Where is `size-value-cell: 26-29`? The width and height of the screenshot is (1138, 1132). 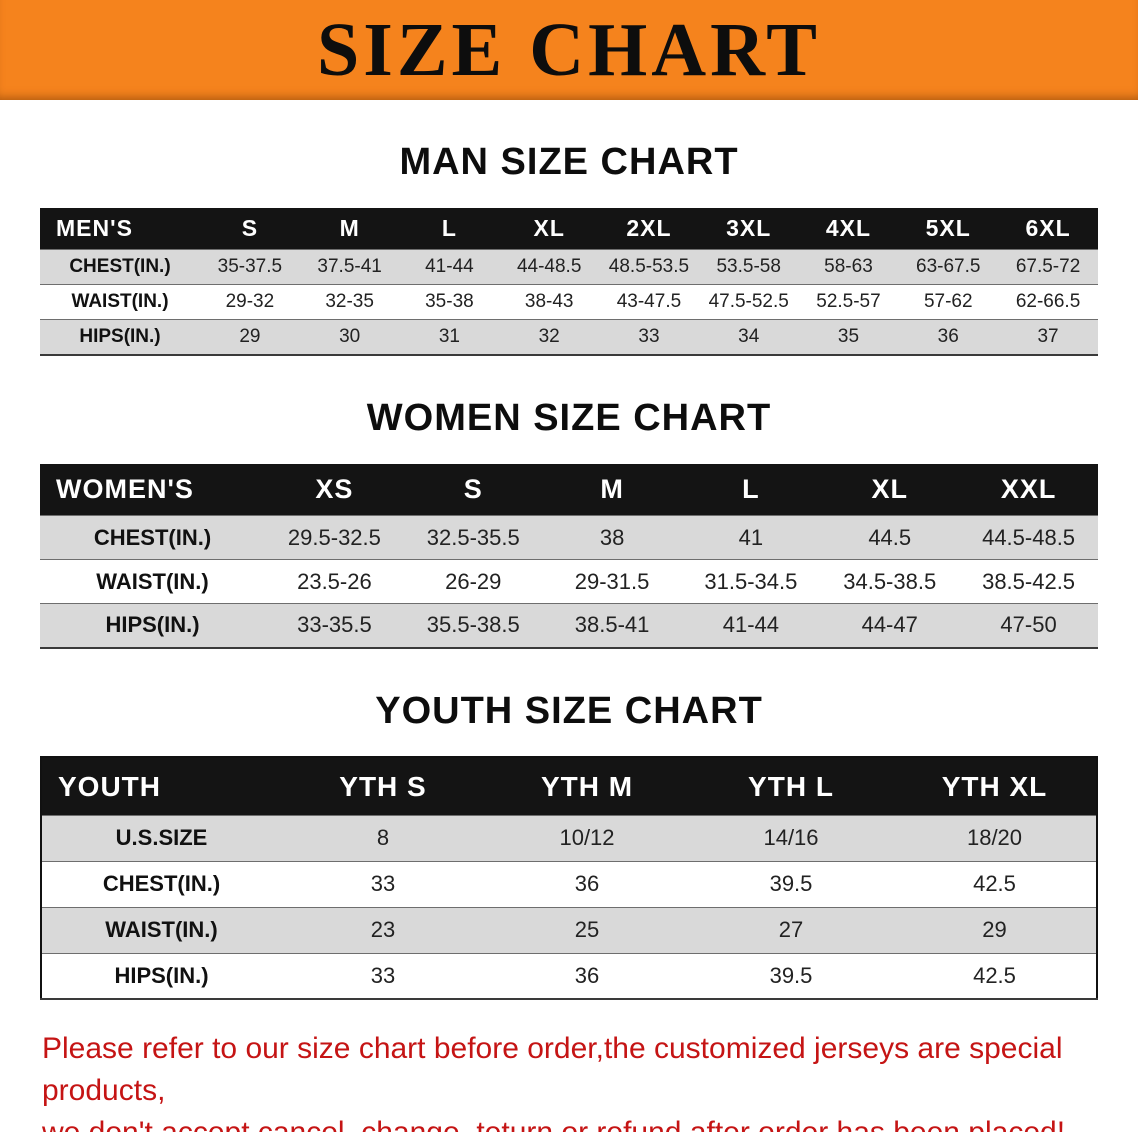 size-value-cell: 26-29 is located at coordinates (473, 581).